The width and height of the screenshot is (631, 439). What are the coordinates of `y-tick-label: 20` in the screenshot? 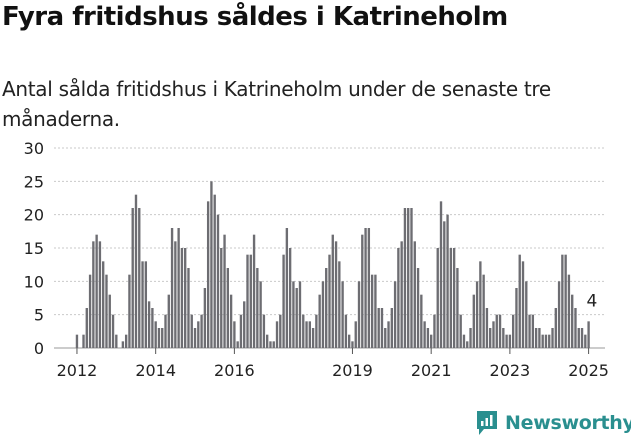 It's located at (34, 215).